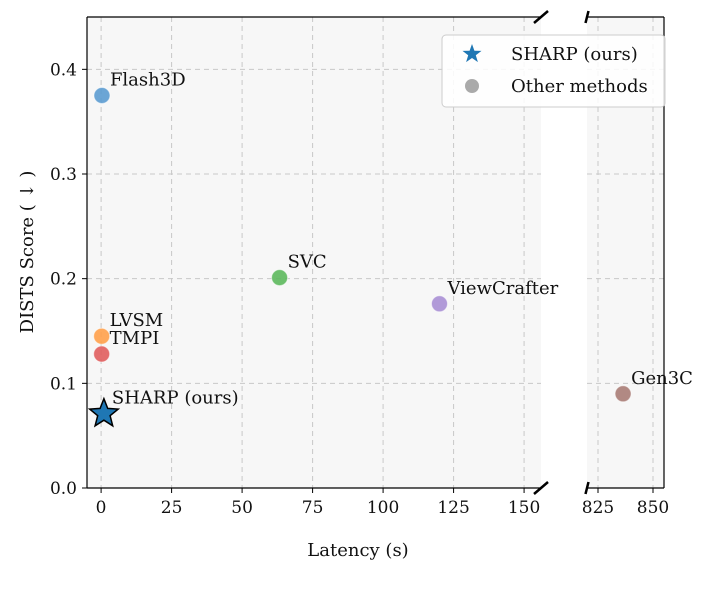 The height and width of the screenshot is (606, 725). What do you see at coordinates (148, 80) in the screenshot?
I see `data-point-label: Flash3D` at bounding box center [148, 80].